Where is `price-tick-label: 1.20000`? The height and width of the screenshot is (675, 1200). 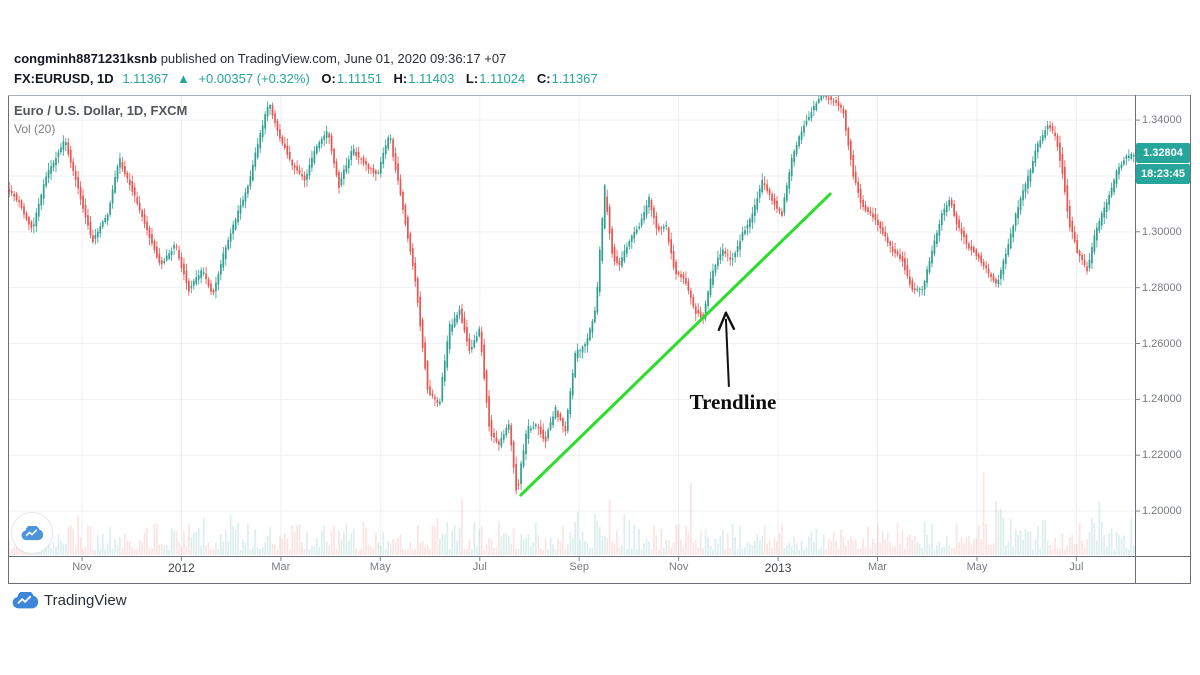 price-tick-label: 1.20000 is located at coordinates (1162, 511).